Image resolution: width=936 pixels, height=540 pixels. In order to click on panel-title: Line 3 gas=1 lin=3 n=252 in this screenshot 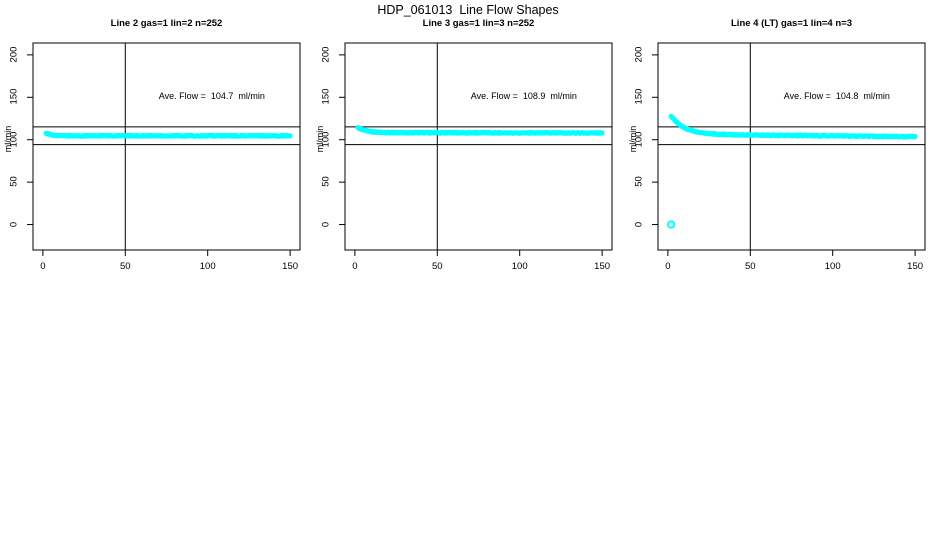, I will do `click(478, 23)`.